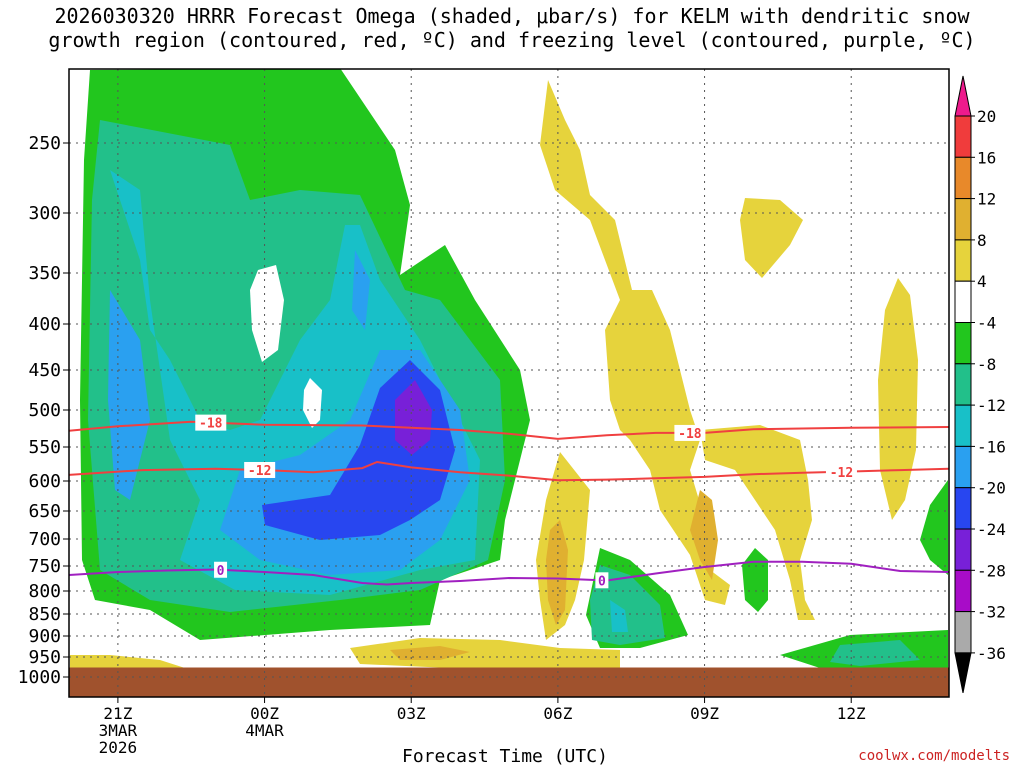 Image resolution: width=1024 pixels, height=768 pixels. What do you see at coordinates (991, 612) in the screenshot?
I see `colorbar-label: -32` at bounding box center [991, 612].